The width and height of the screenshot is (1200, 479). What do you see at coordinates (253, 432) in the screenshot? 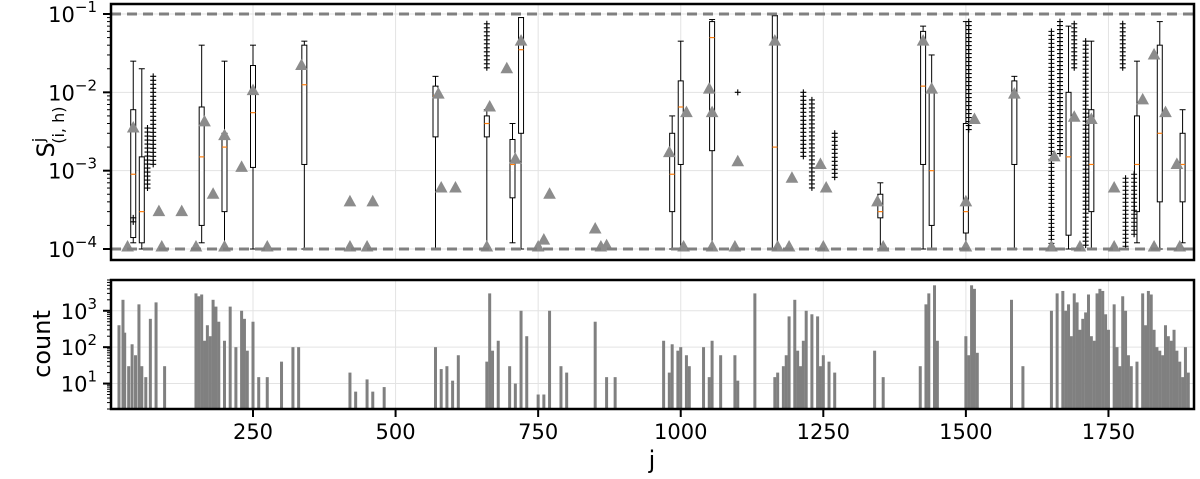
I see `bottom-x-tick-label: 250` at bounding box center [253, 432].